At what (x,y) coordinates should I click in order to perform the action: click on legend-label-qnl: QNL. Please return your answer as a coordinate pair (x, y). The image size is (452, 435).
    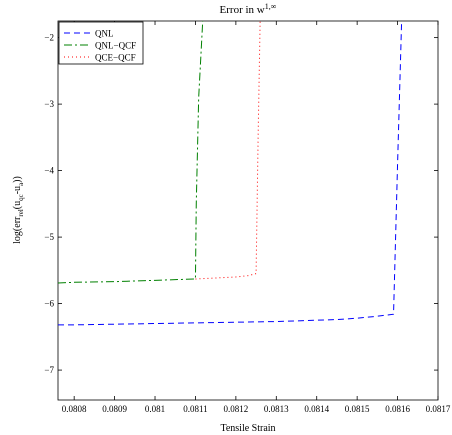
    Looking at the image, I should click on (104, 34).